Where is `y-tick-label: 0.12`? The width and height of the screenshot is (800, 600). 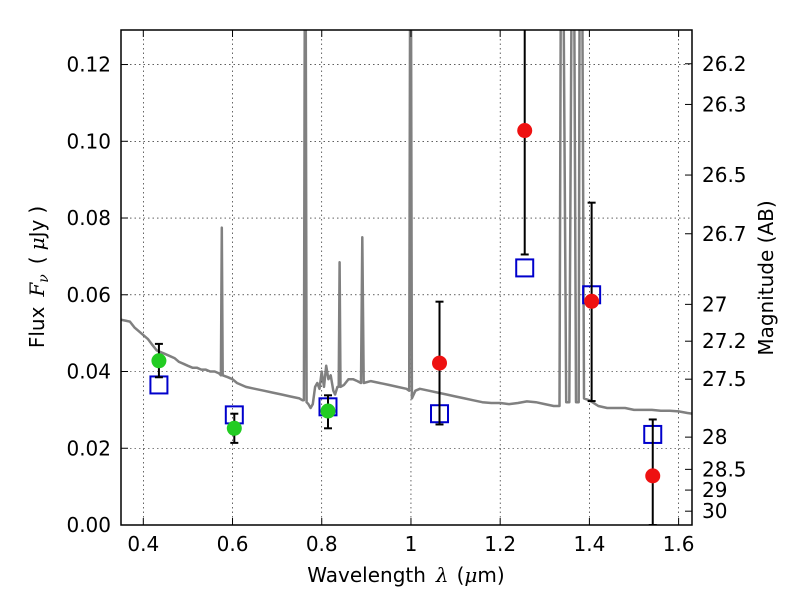
y-tick-label: 0.12 is located at coordinates (88, 65).